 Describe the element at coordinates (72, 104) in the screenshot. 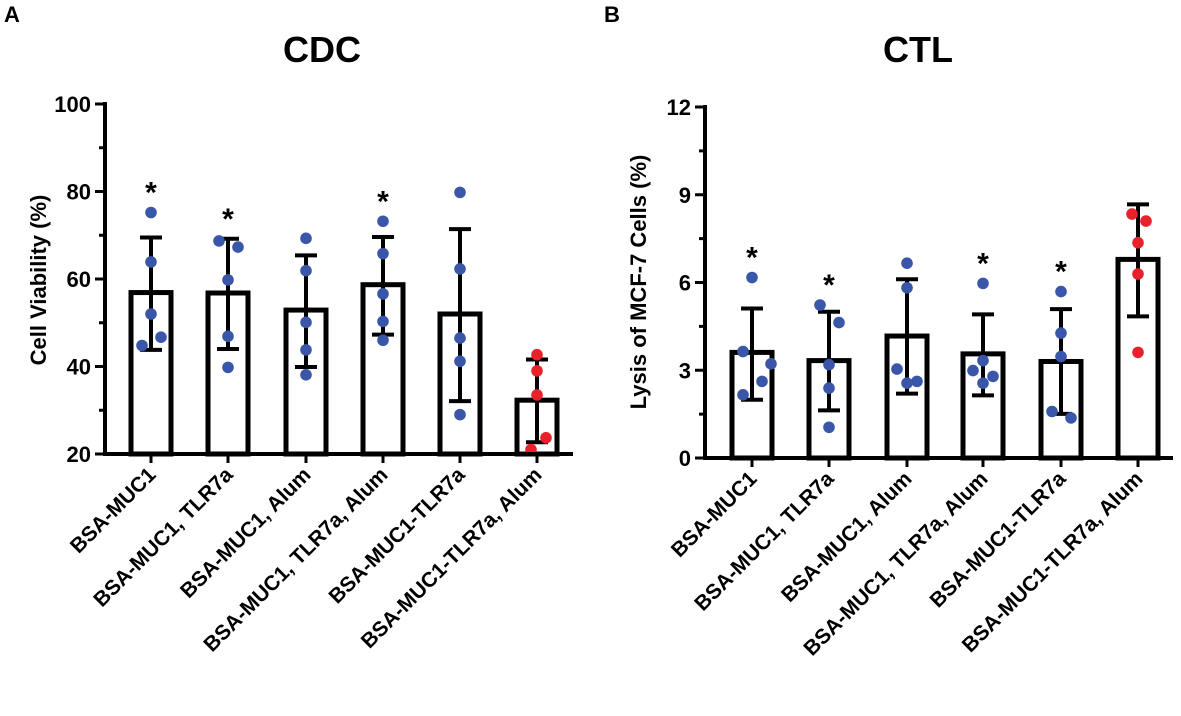

I see `y-tick-label: 100` at that location.